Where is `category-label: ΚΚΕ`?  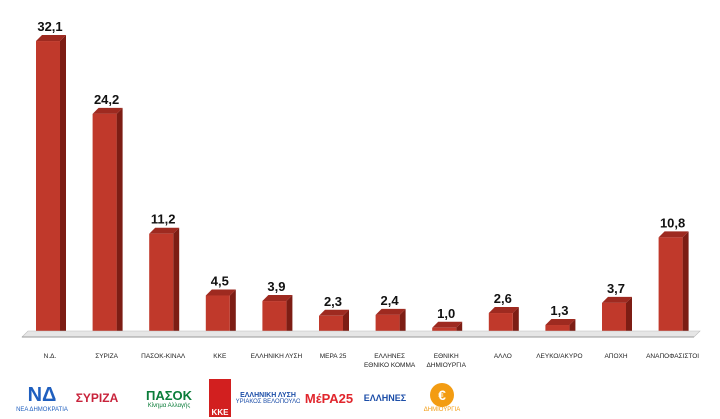
category-label: ΚΚΕ is located at coordinates (220, 356).